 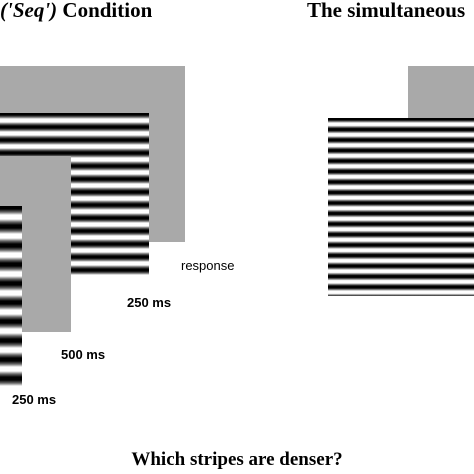 I want to click on condition-word: Condition, so click(x=105, y=11).